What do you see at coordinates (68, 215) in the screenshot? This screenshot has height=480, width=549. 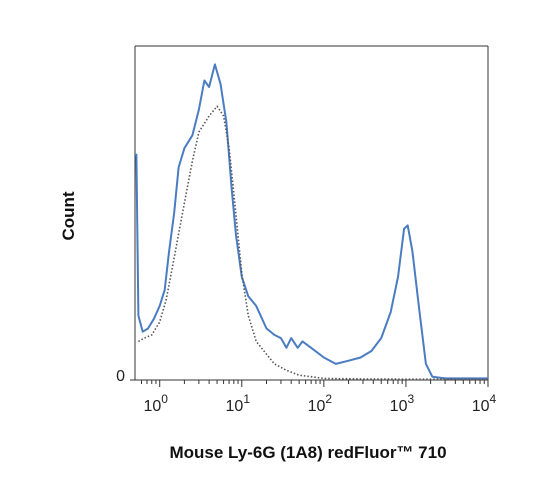 I see `y-axis-title: Count` at bounding box center [68, 215].